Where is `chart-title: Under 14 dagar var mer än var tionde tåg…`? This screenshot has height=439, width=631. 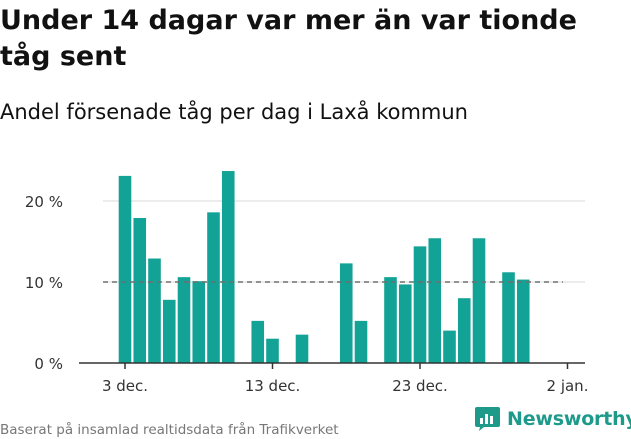
chart-title: Under 14 dagar var mer än var tionde tåg… is located at coordinates (288, 38).